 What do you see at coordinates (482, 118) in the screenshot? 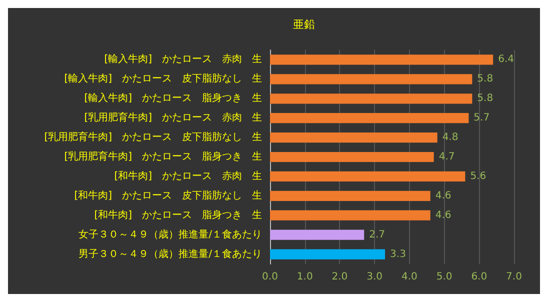
I see `data-label: 5.7` at bounding box center [482, 118].